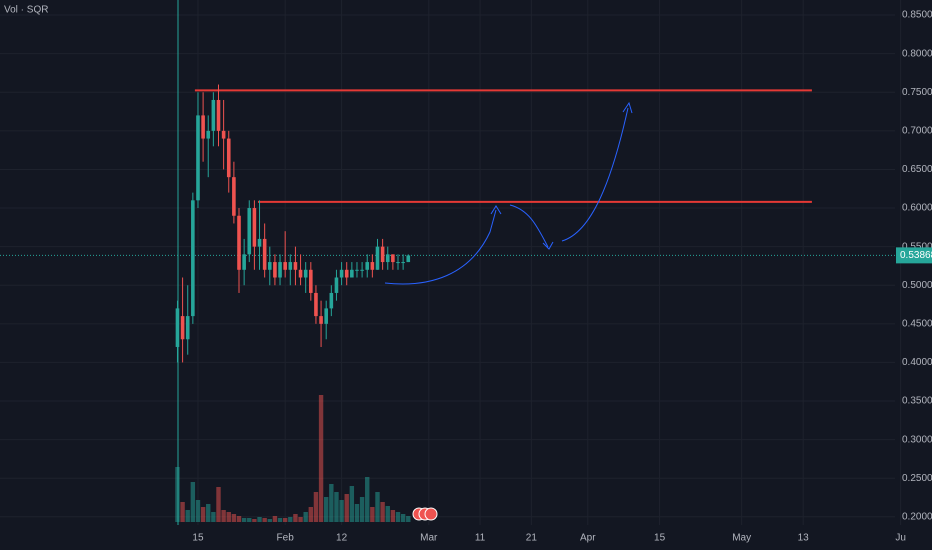 Image resolution: width=932 pixels, height=550 pixels. What do you see at coordinates (900, 538) in the screenshot?
I see `x-tick-label: Ju` at bounding box center [900, 538].